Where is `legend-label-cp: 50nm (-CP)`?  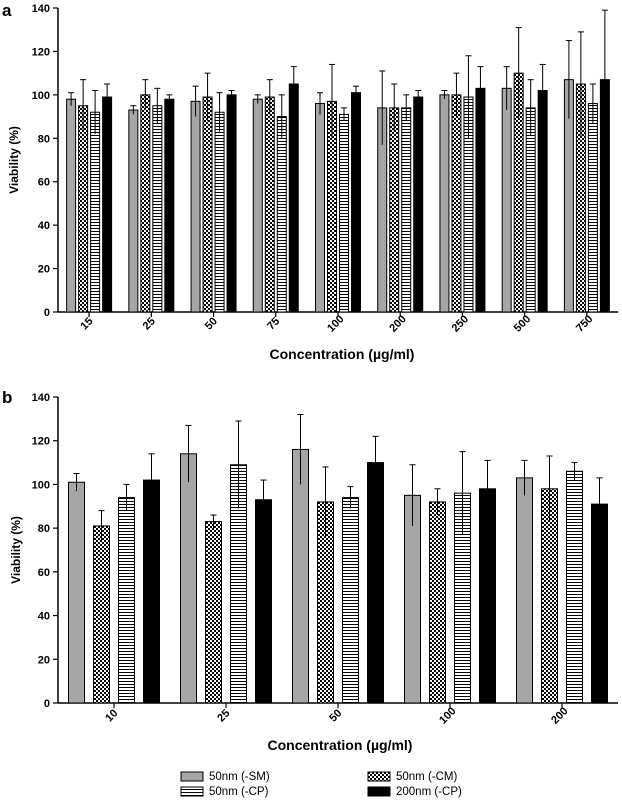
legend-label-cp: 50nm (-CP) is located at coordinates (239, 792).